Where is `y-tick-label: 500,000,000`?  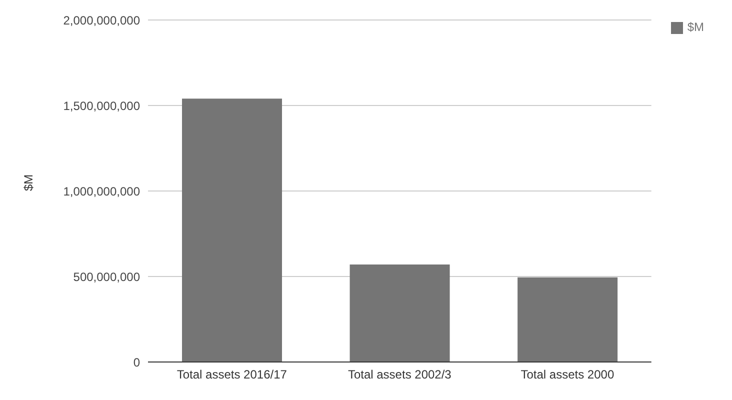
y-tick-label: 500,000,000 is located at coordinates (106, 277).